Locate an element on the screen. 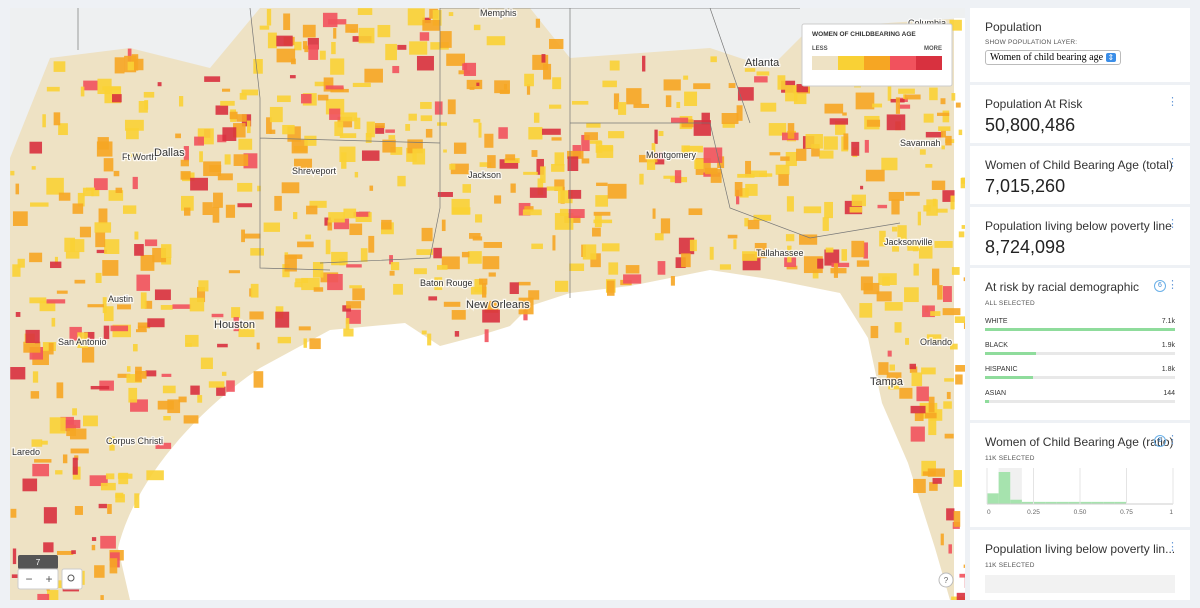 Image resolution: width=1200 pixels, height=608 pixels. help-button is located at coordinates (946, 580).